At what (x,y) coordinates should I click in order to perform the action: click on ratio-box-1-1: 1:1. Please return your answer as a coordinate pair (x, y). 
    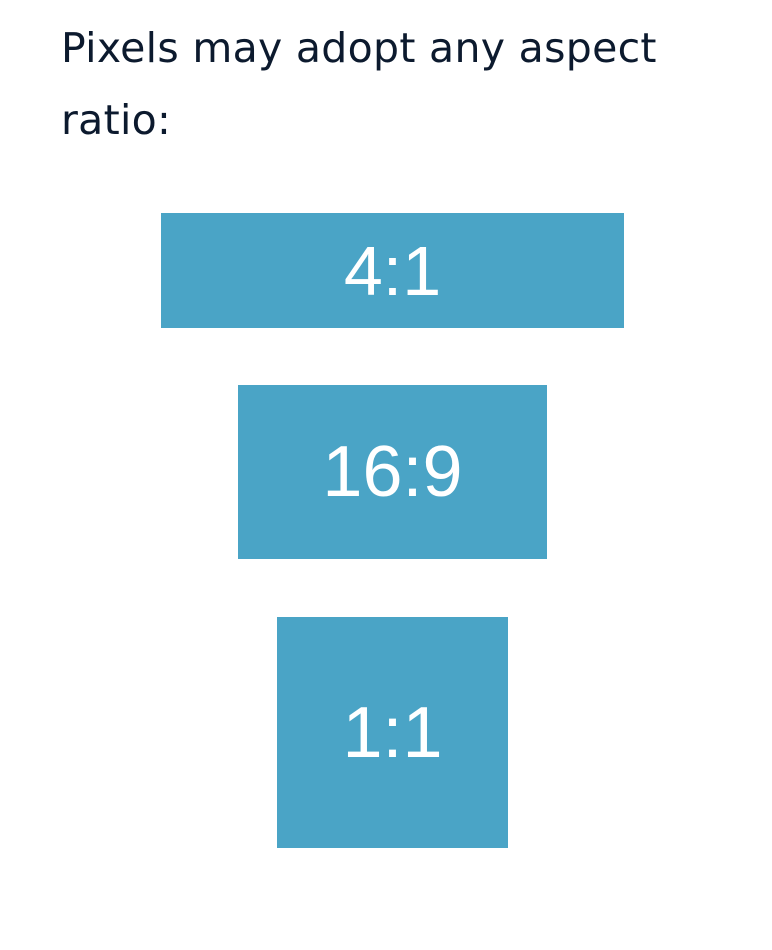
    Looking at the image, I should click on (392, 732).